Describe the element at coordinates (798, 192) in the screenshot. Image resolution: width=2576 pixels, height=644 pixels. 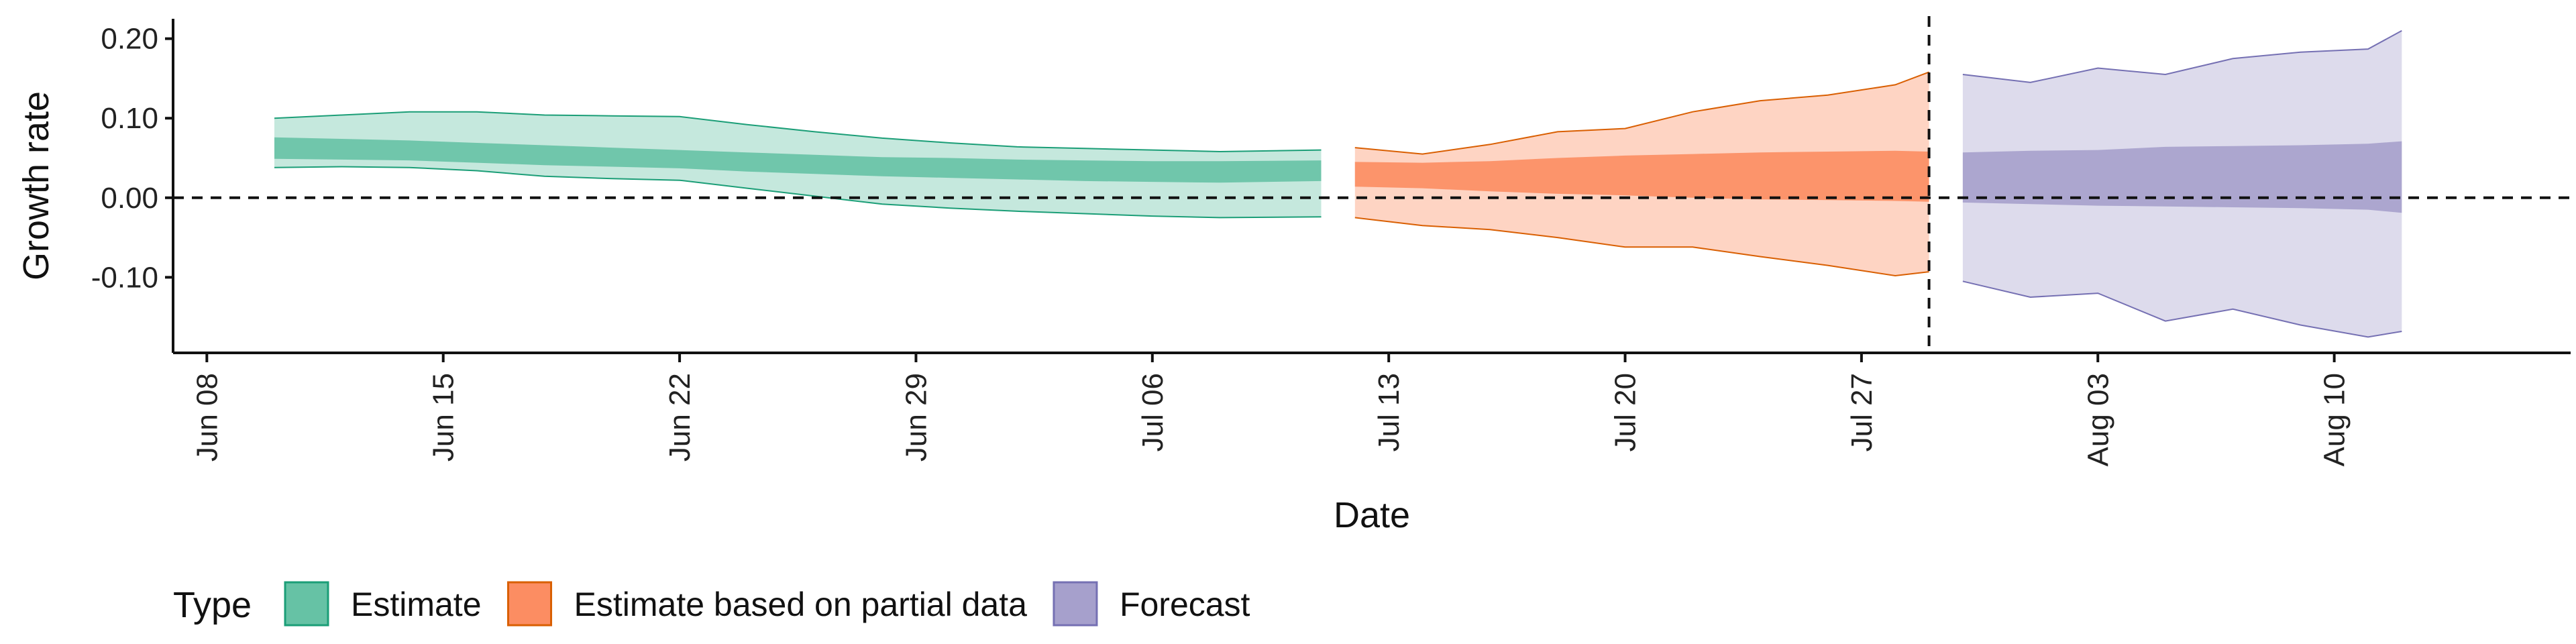
I see `lower-bound-line-estimate` at that location.